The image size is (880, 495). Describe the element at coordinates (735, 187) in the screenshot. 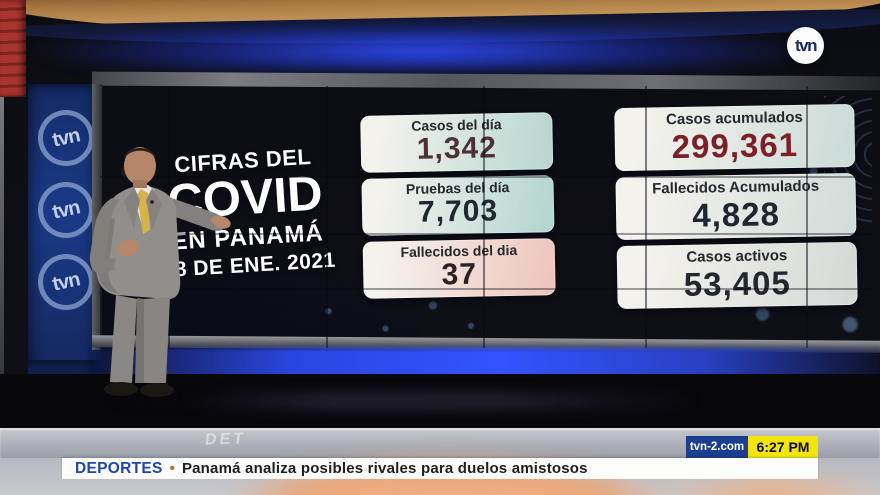

I see `stat-label: Fallecidos Acumulados` at that location.